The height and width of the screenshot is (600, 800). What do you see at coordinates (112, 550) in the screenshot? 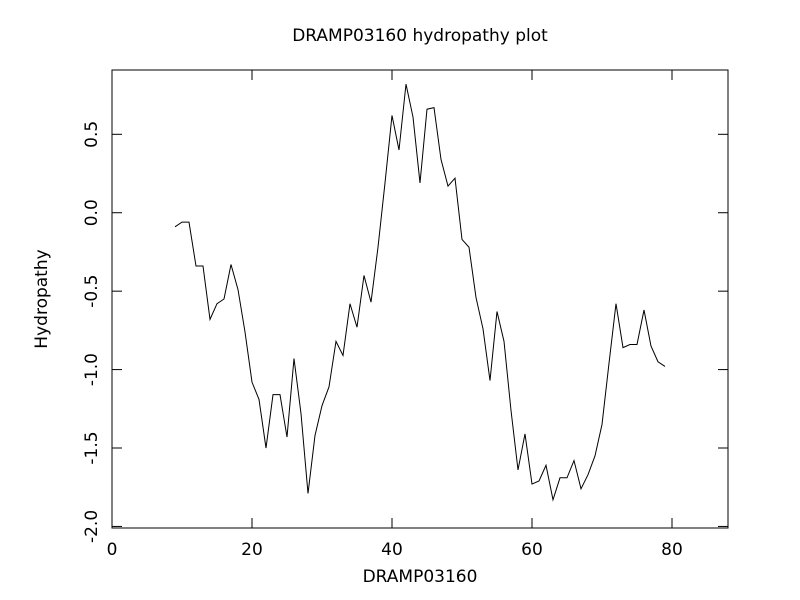
I see `x-tick-label: 0` at bounding box center [112, 550].